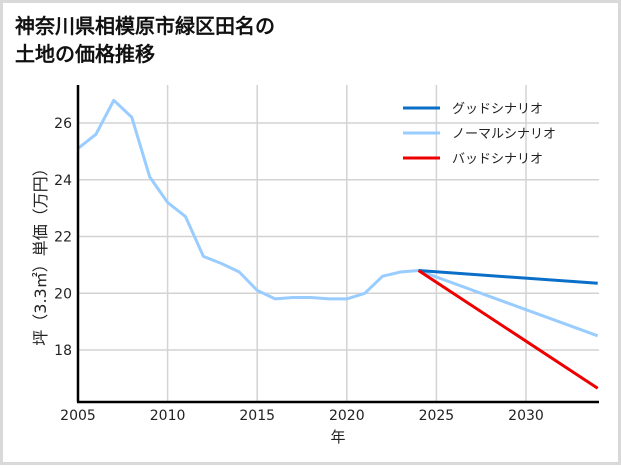 The width and height of the screenshot is (621, 468). Describe the element at coordinates (347, 416) in the screenshot. I see `x-tick-label: 2020` at that location.